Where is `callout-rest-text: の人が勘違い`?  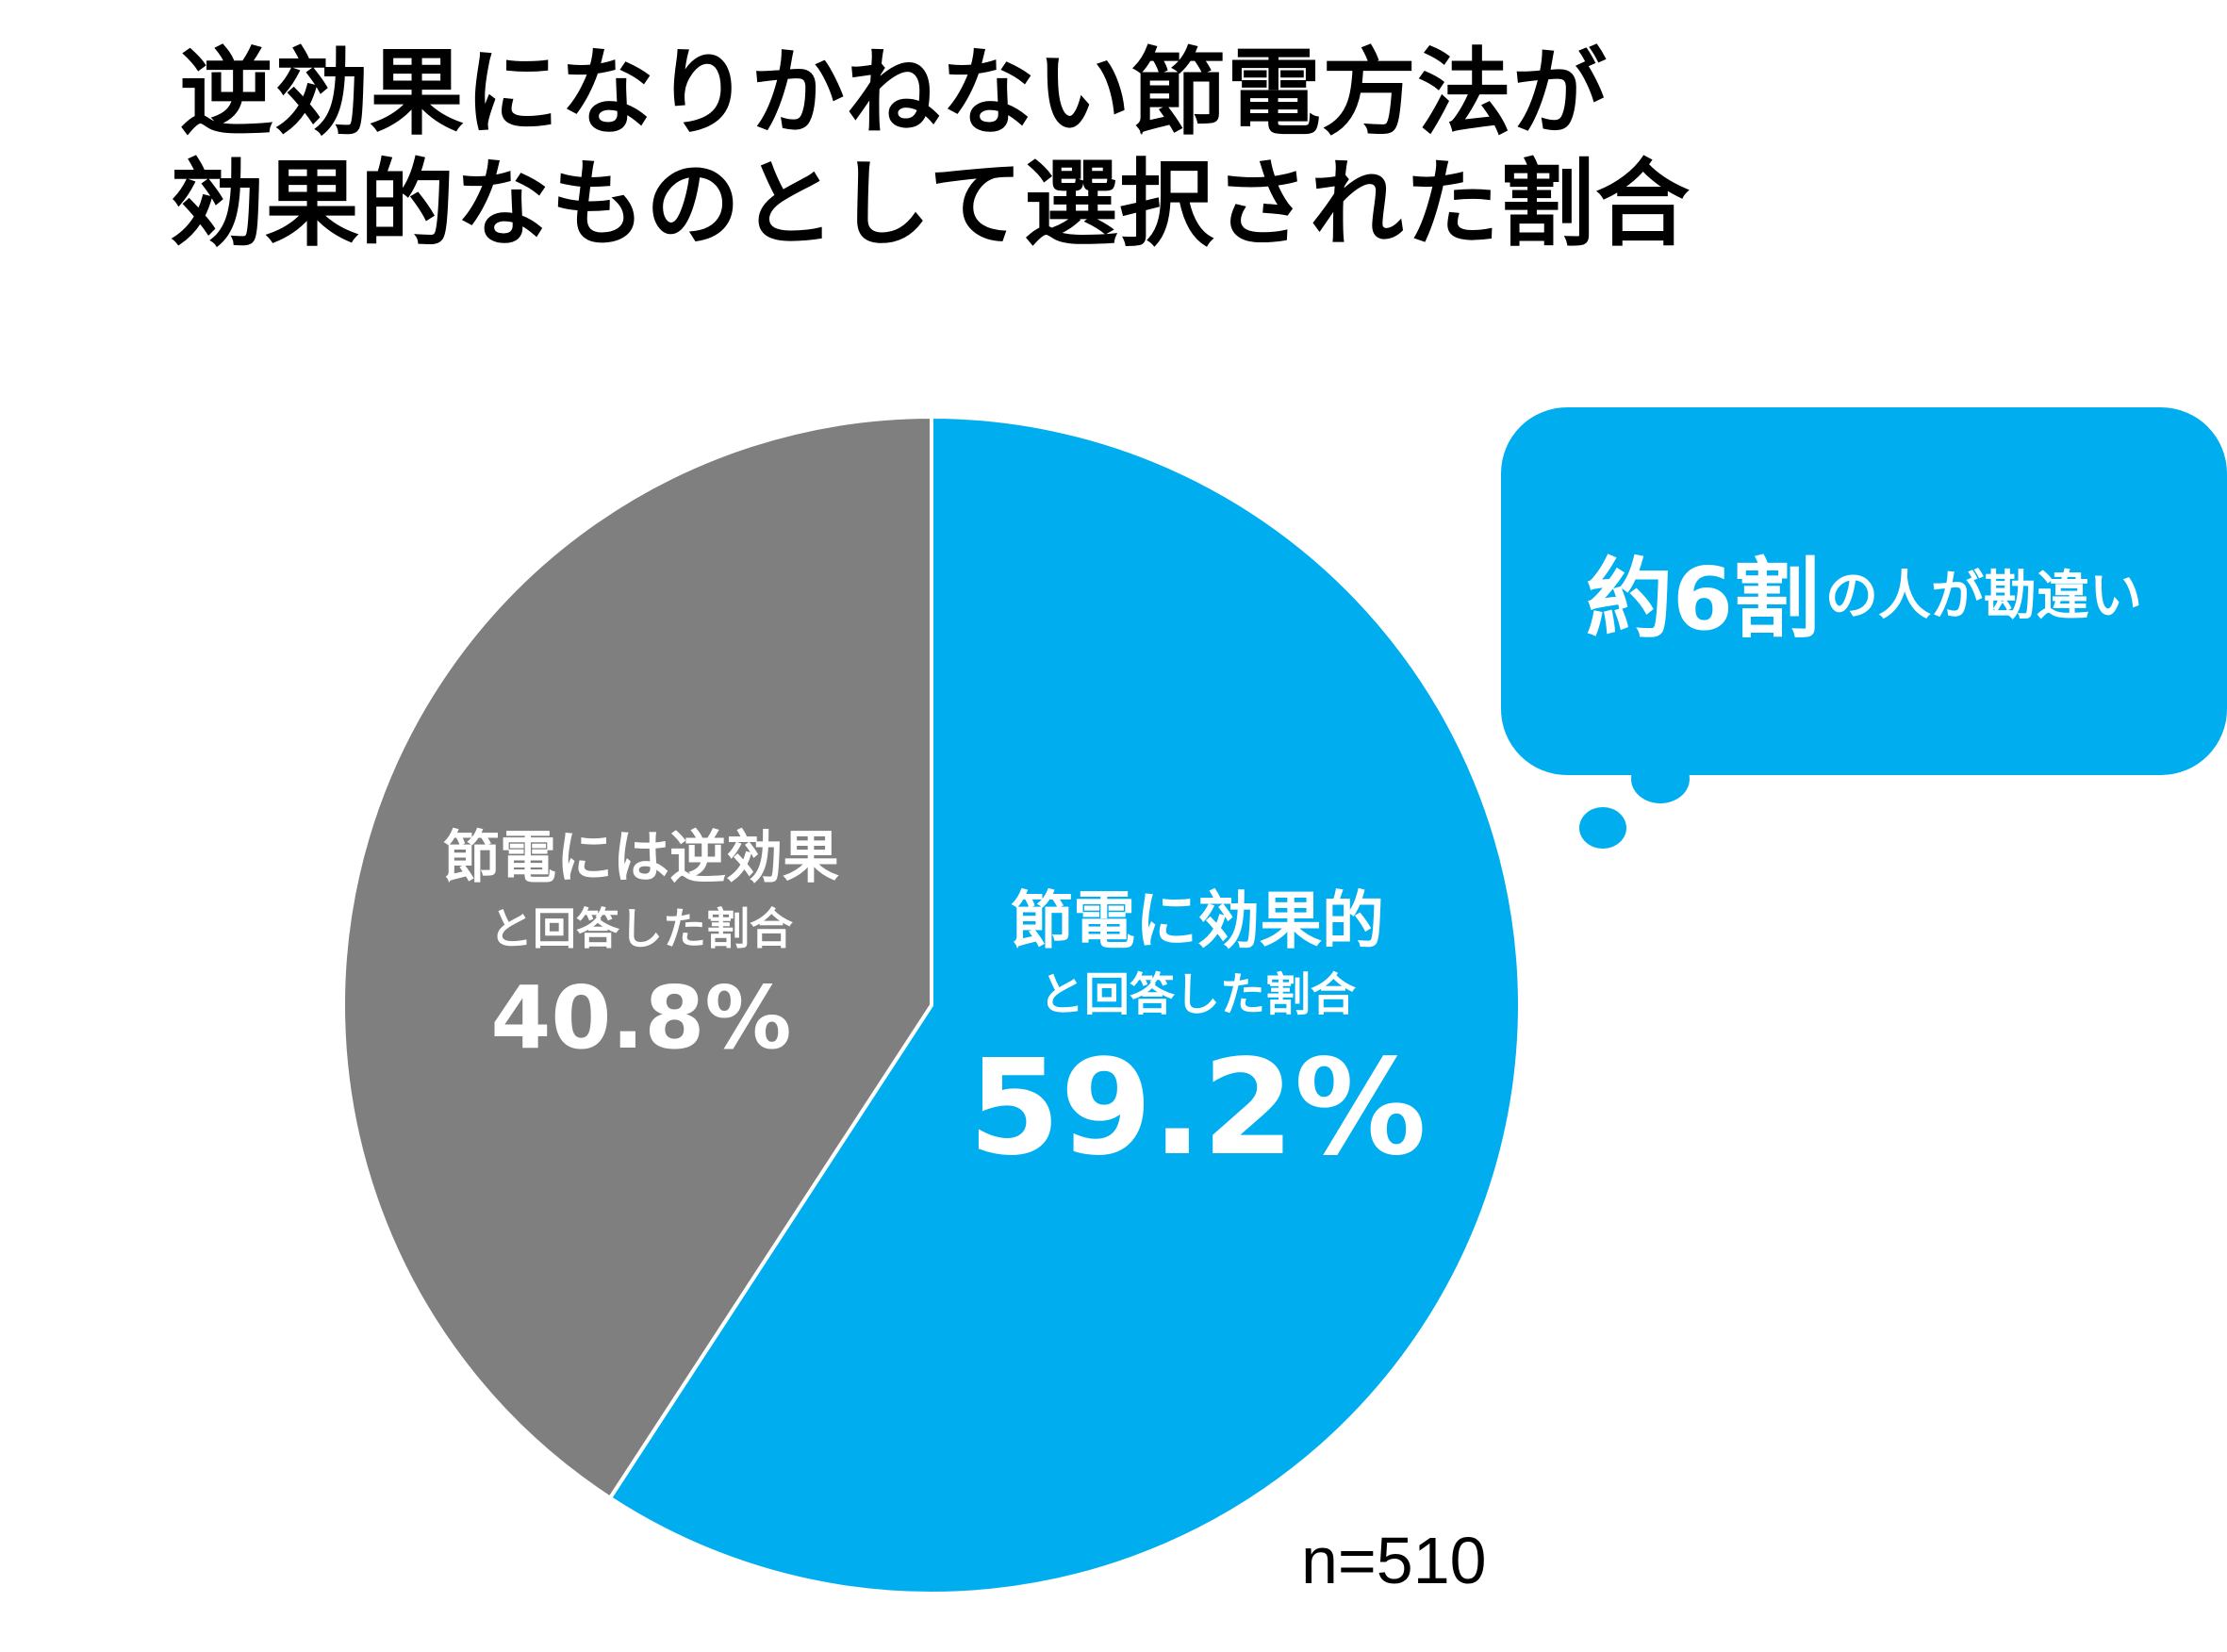 callout-rest-text: の人が勘違い is located at coordinates (1983, 596).